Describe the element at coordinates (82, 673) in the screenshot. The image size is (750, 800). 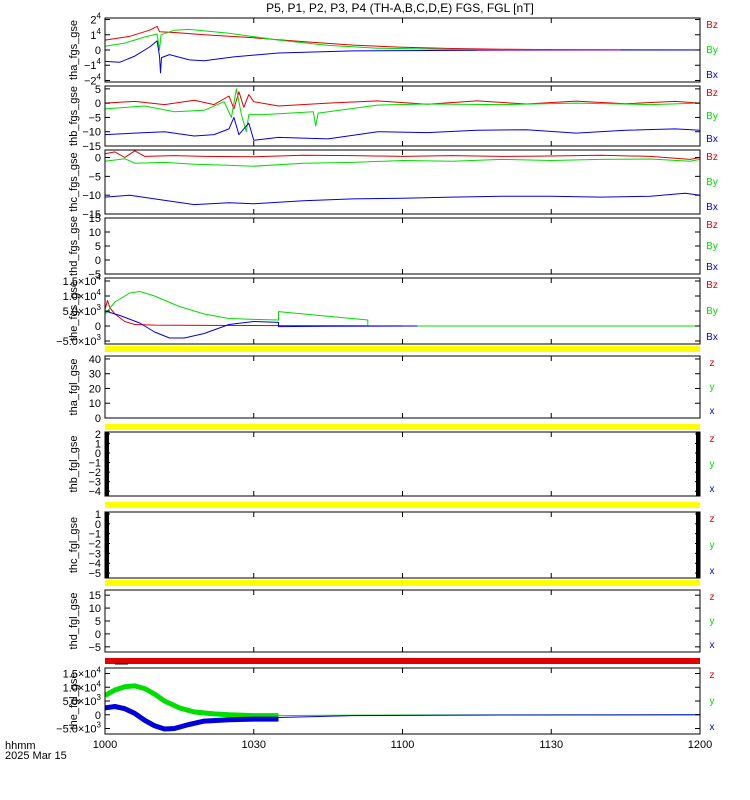
I see `y-tick-label: 1.5×10⁴` at that location.